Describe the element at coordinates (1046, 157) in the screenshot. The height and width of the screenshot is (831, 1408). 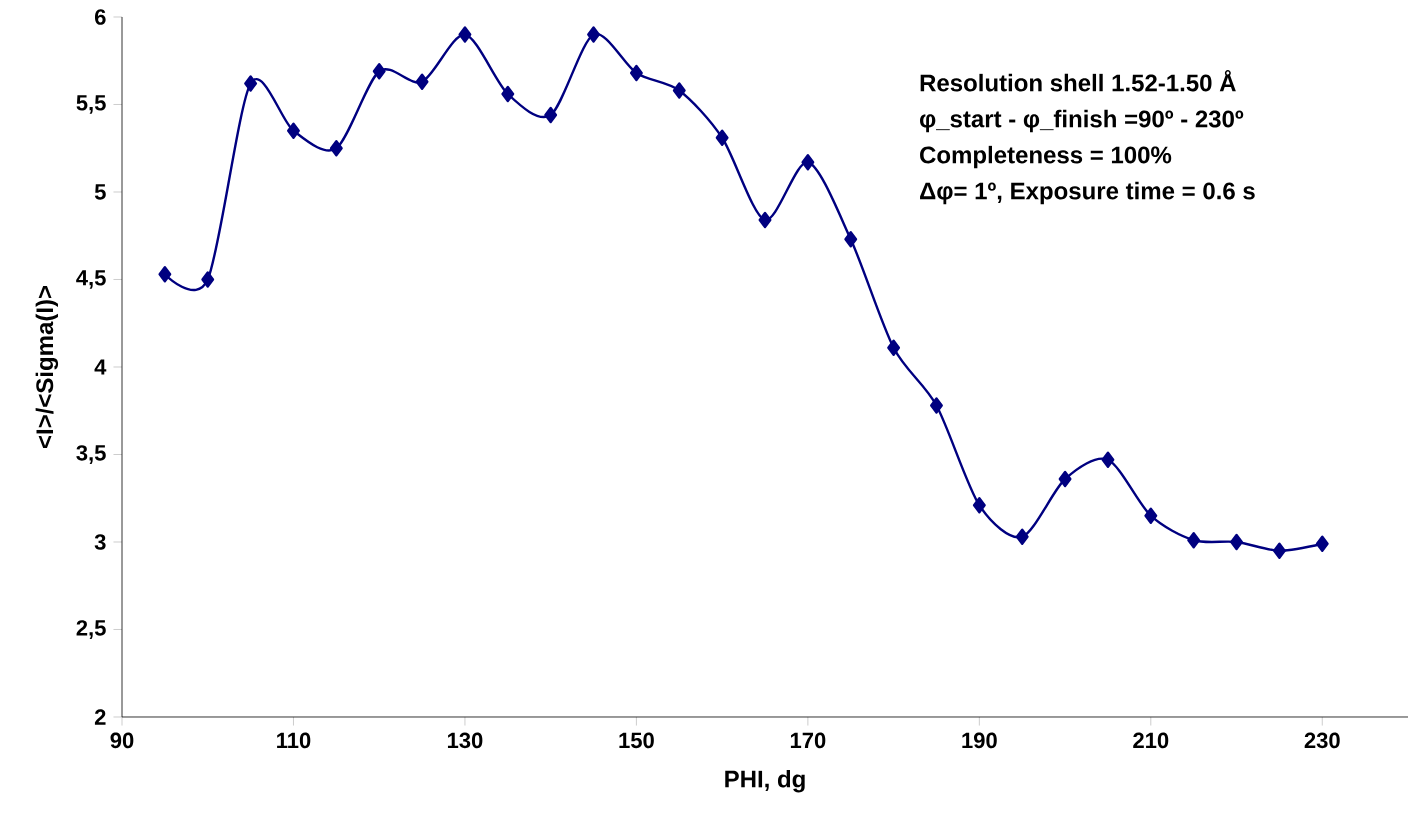
I see `annotation: Completeness = 100%` at that location.